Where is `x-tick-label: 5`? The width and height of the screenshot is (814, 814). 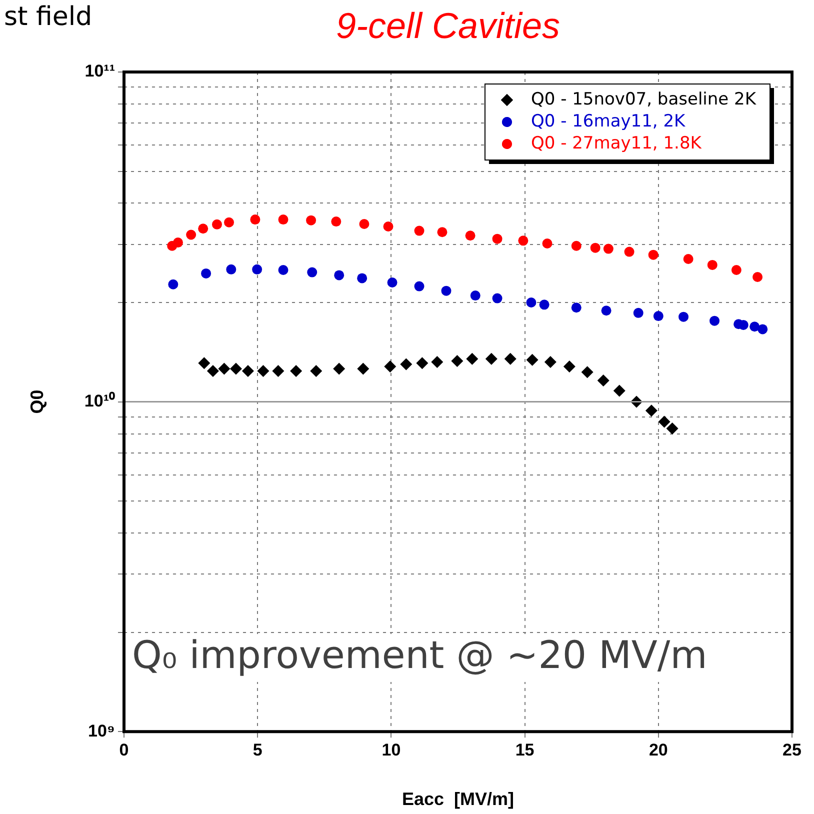 x-tick-label: 5 is located at coordinates (257, 750).